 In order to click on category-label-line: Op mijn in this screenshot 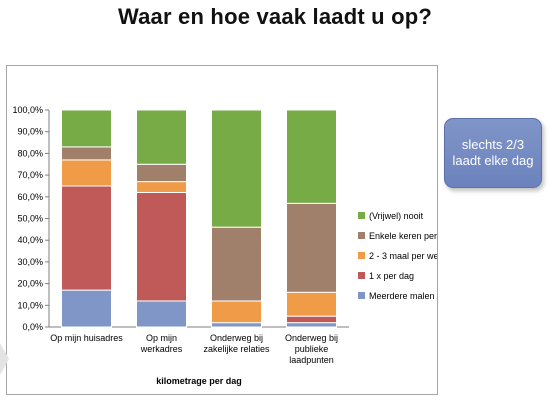, I will do `click(161, 338)`.